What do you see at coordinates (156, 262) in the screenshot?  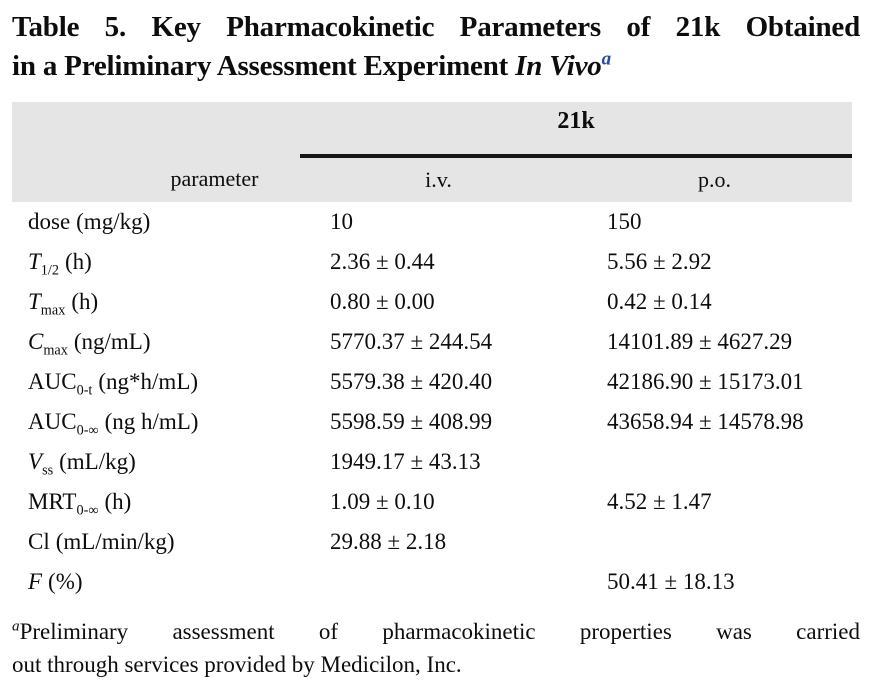 I see `param-label: T1/2 (h)` at bounding box center [156, 262].